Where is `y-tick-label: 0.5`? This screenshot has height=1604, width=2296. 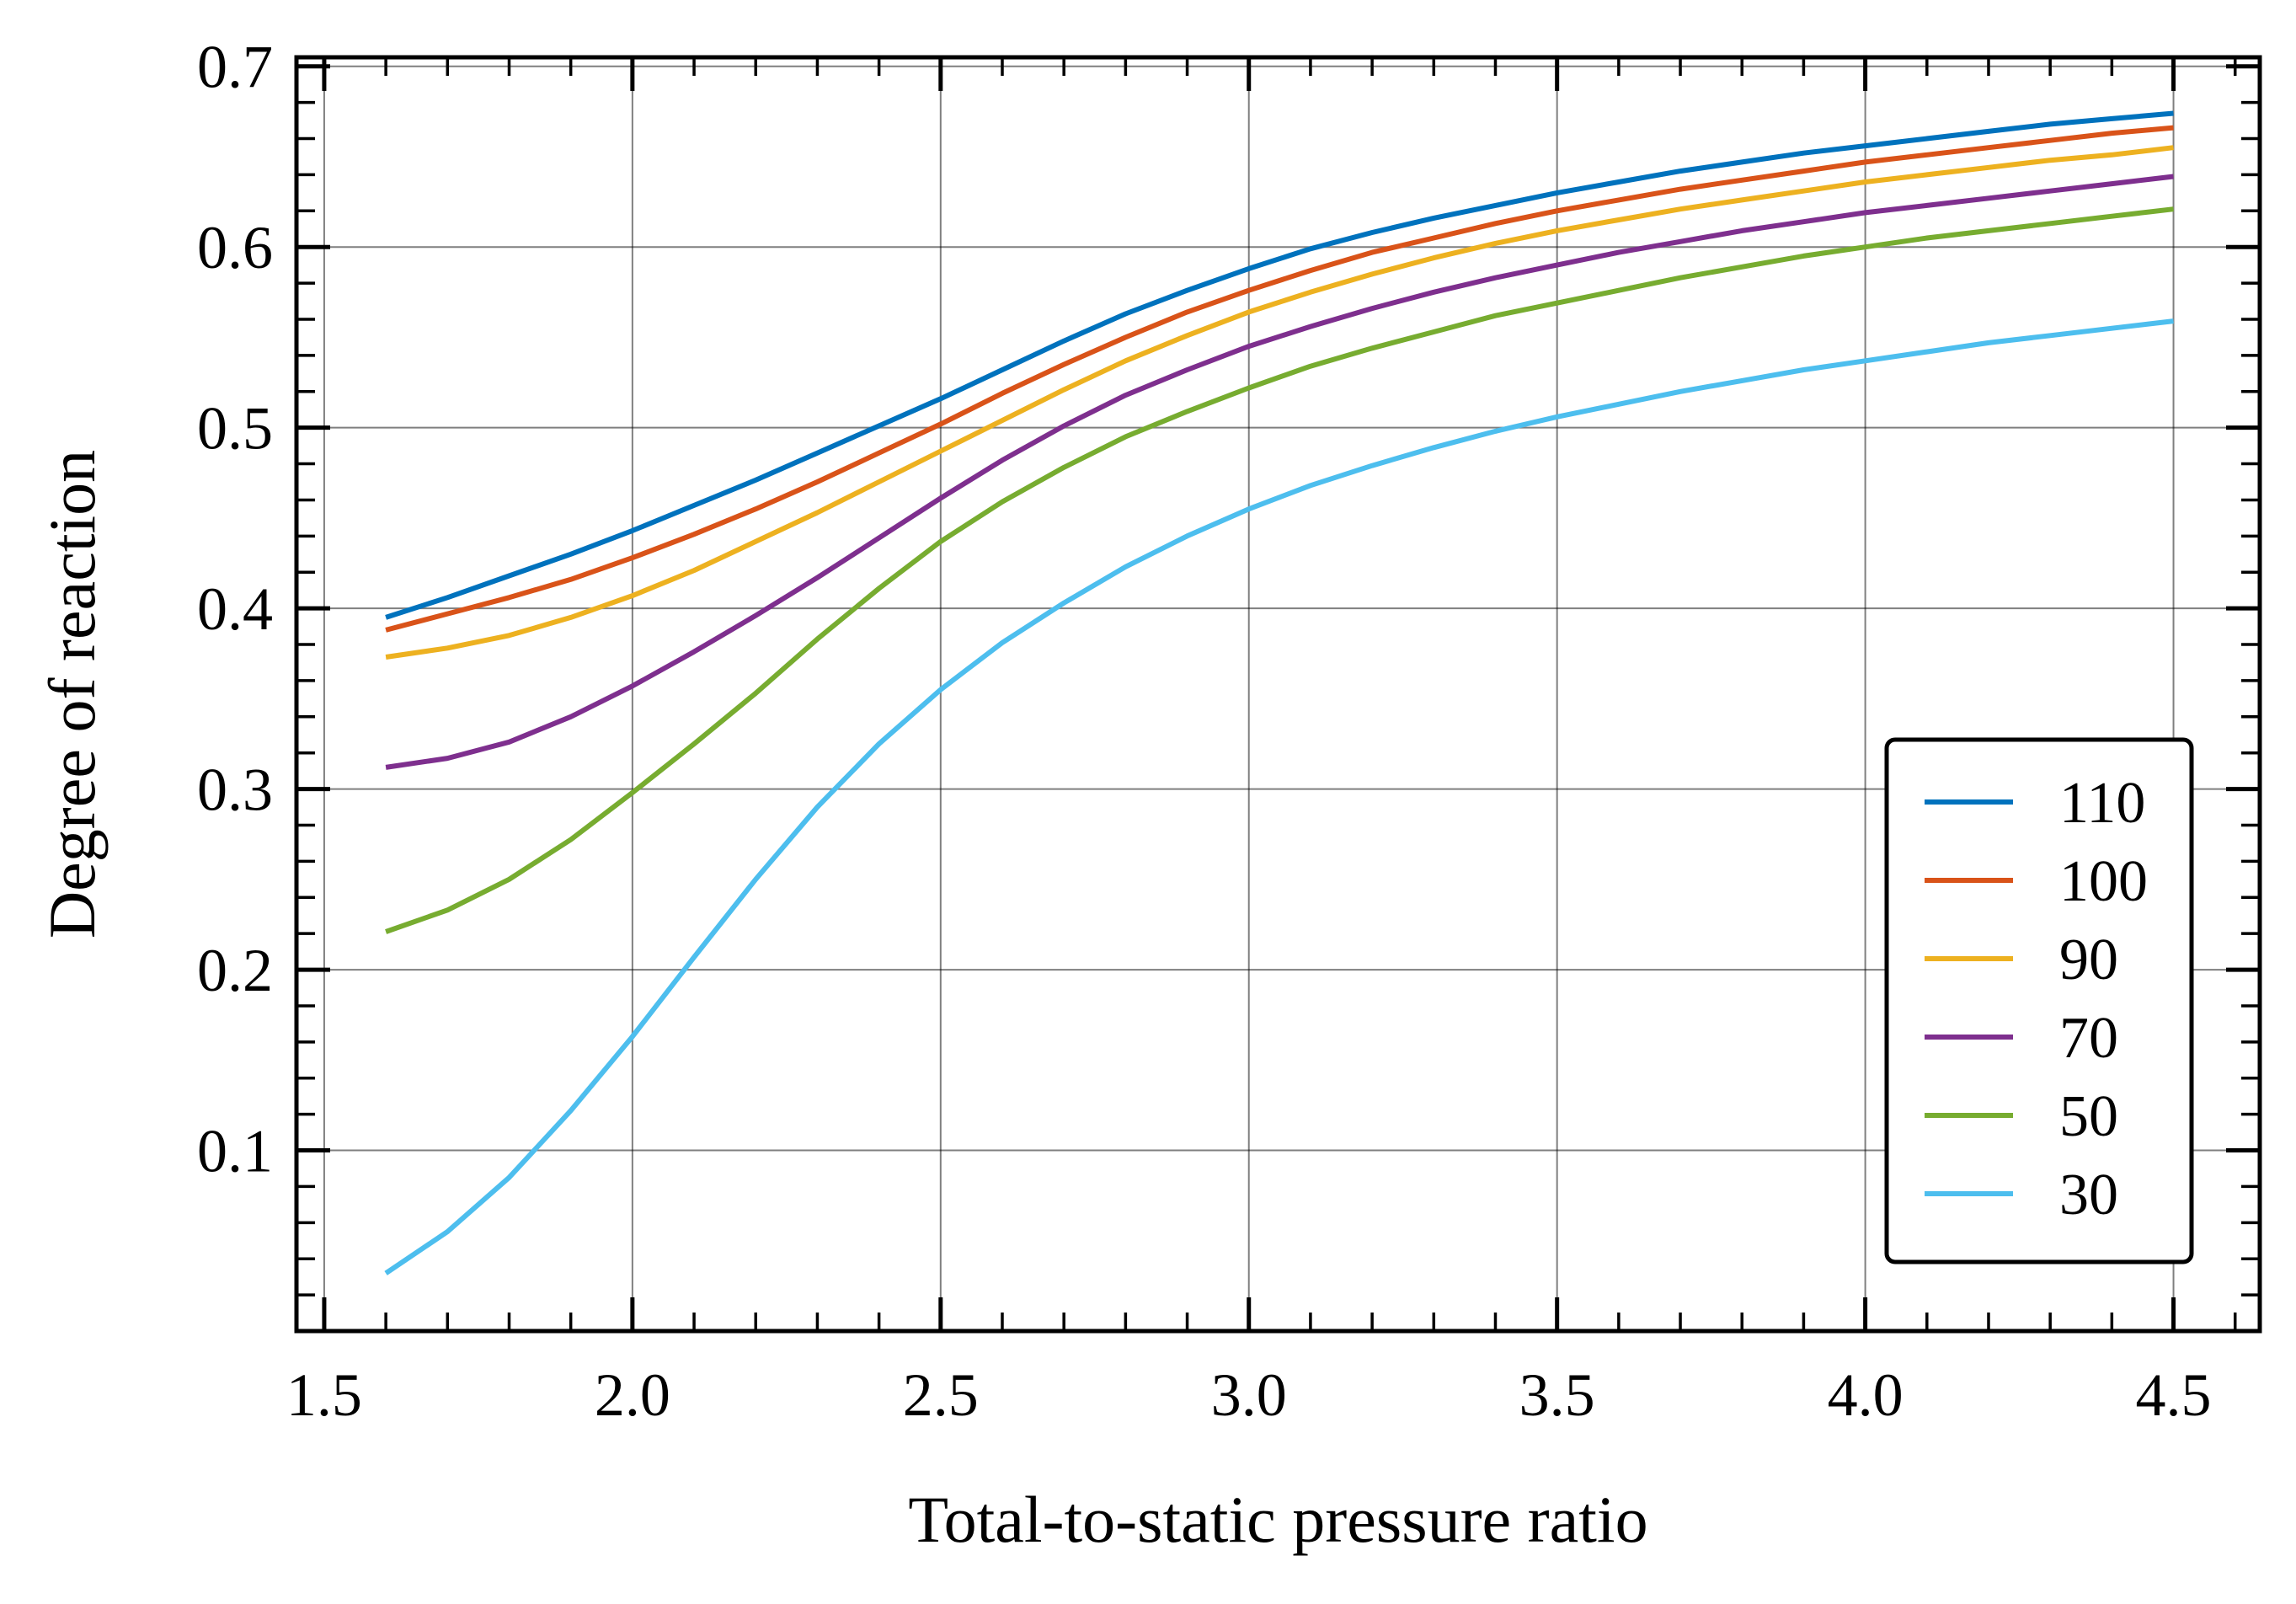
y-tick-label: 0.5 is located at coordinates (235, 428).